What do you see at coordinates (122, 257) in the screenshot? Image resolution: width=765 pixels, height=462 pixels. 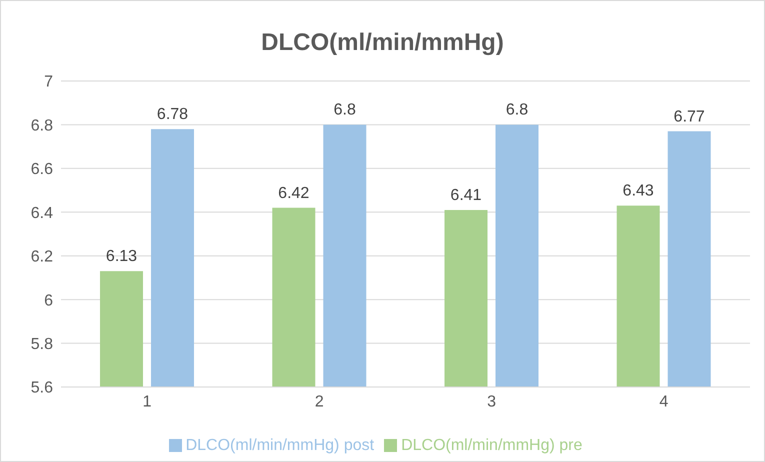 I see `data-label: 6.13` at bounding box center [122, 257].